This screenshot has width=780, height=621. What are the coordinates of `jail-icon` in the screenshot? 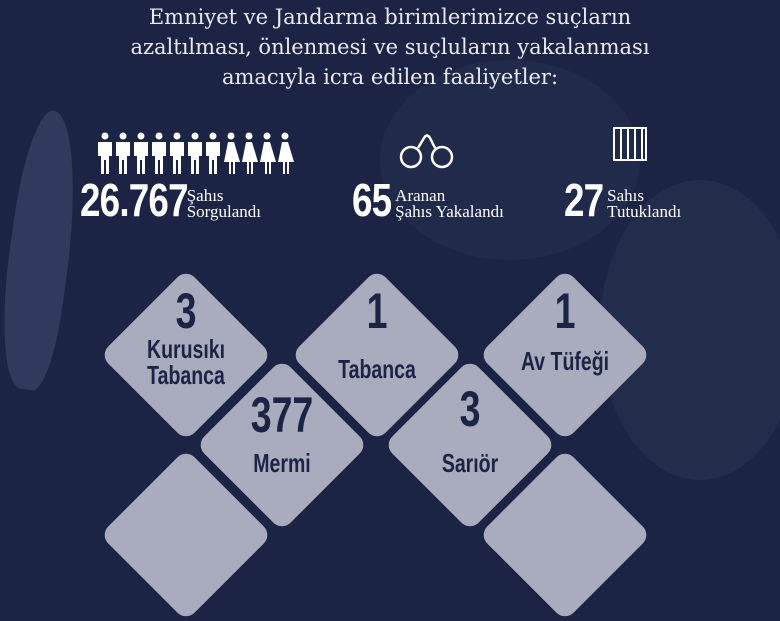 It's located at (630, 144).